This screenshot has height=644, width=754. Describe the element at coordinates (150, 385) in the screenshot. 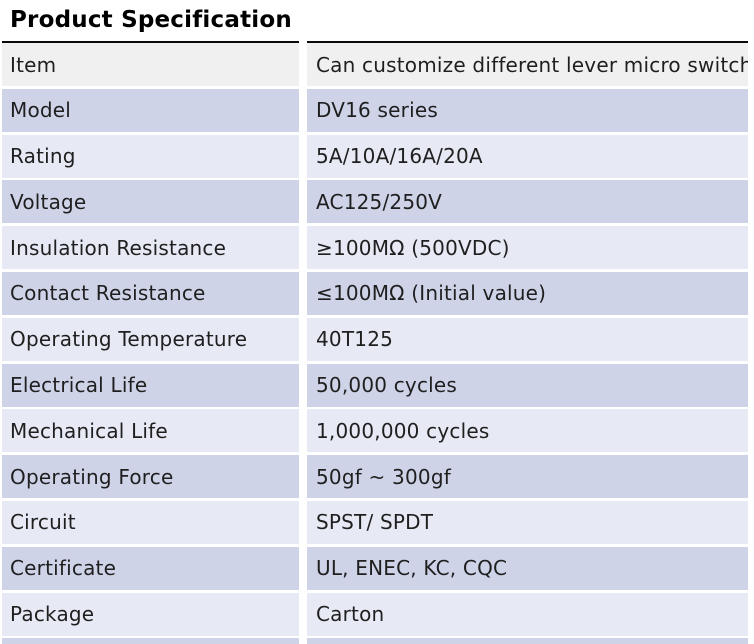

I see `spec-label-cell: Electrical Life` at that location.